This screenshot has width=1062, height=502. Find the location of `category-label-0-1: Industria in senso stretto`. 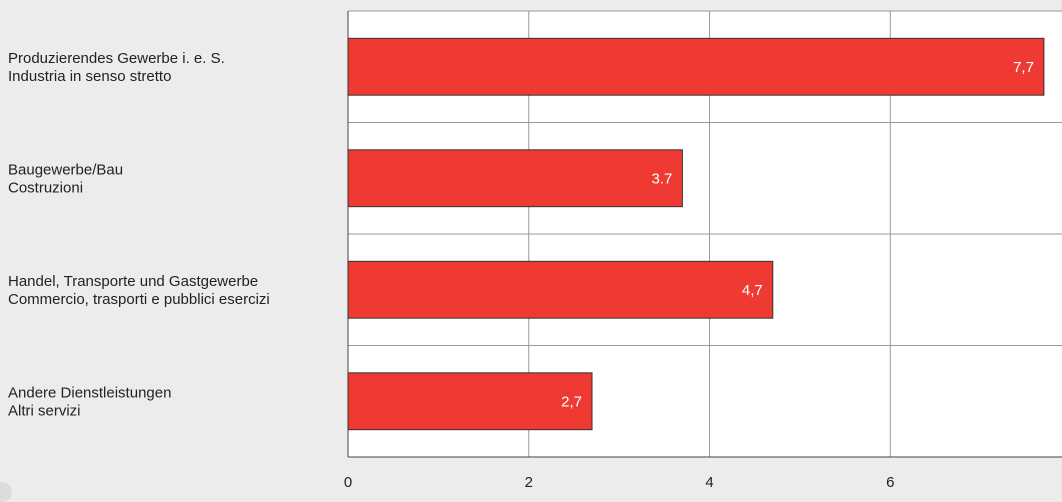

category-label-0-1: Industria in senso stretto is located at coordinates (89, 76).